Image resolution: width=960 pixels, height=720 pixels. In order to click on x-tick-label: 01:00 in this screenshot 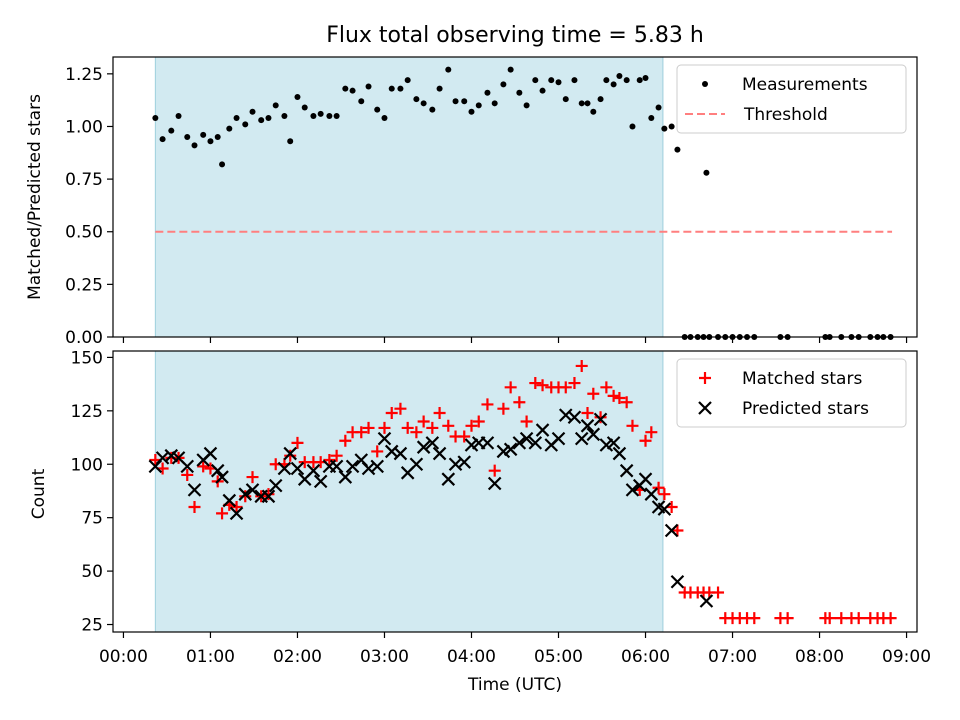, I will do `click(210, 657)`.